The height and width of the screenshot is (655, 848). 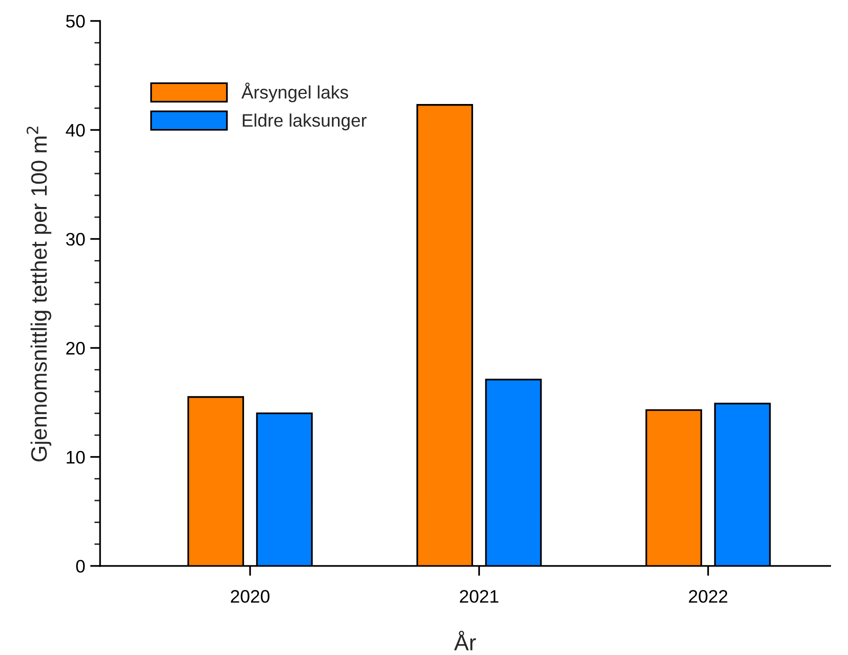 I want to click on x-tick-label: 2022, so click(x=708, y=596).